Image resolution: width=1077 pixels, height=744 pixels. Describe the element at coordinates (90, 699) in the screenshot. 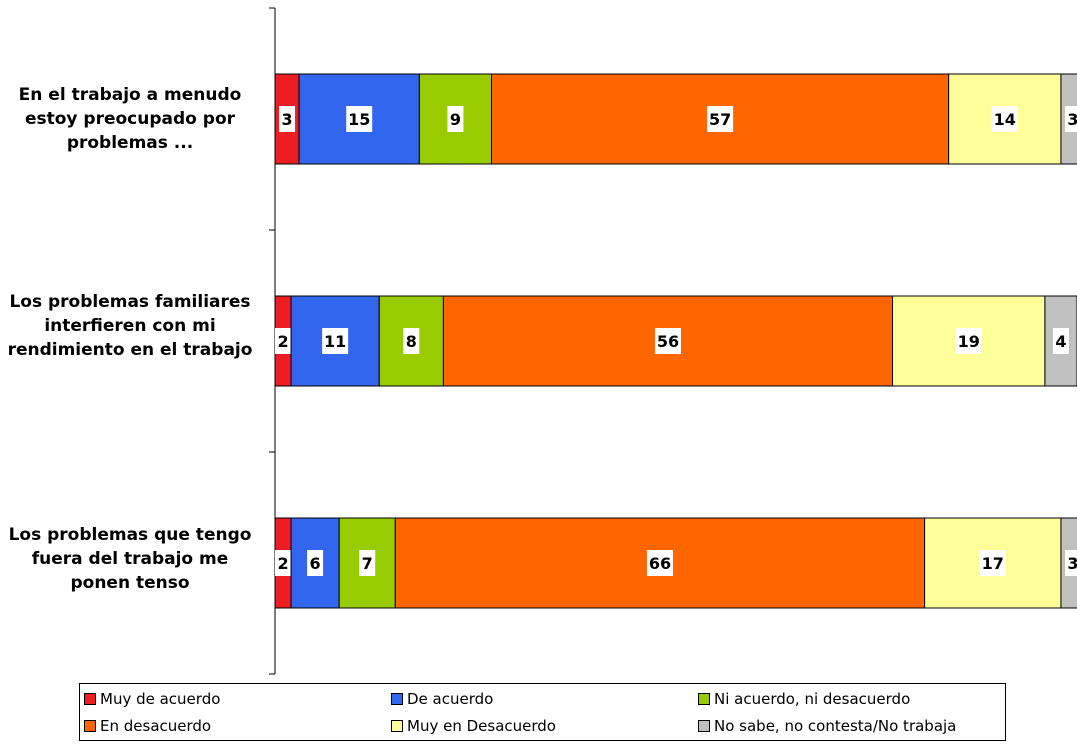

I see `legend-swatch-muy-de-acuerdo` at that location.